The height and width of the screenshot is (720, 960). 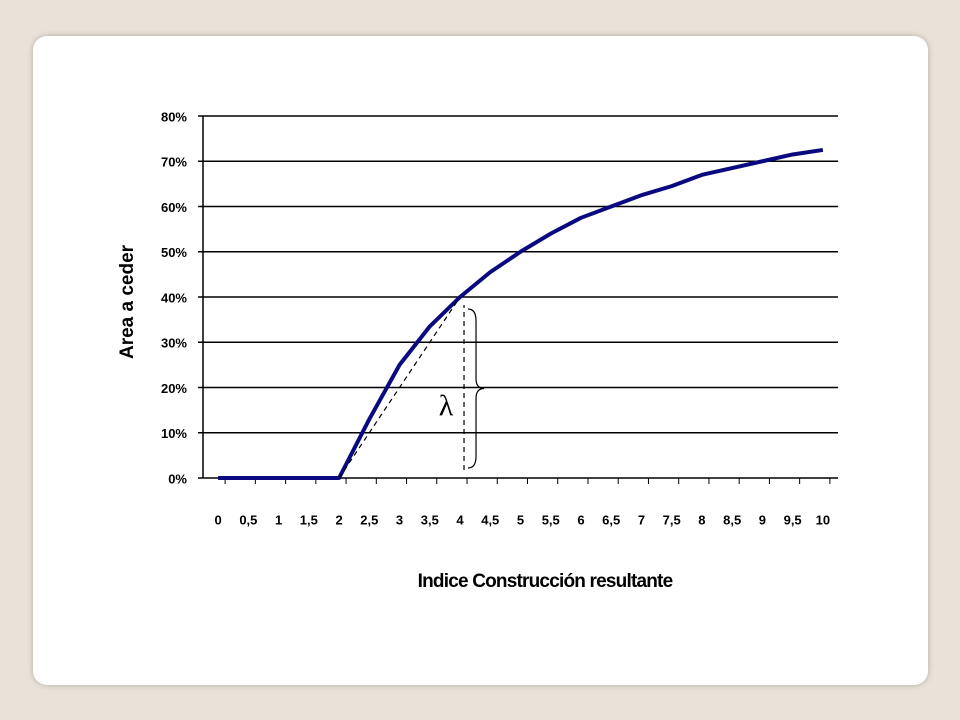 I want to click on y-tick-label: 70%, so click(x=174, y=162).